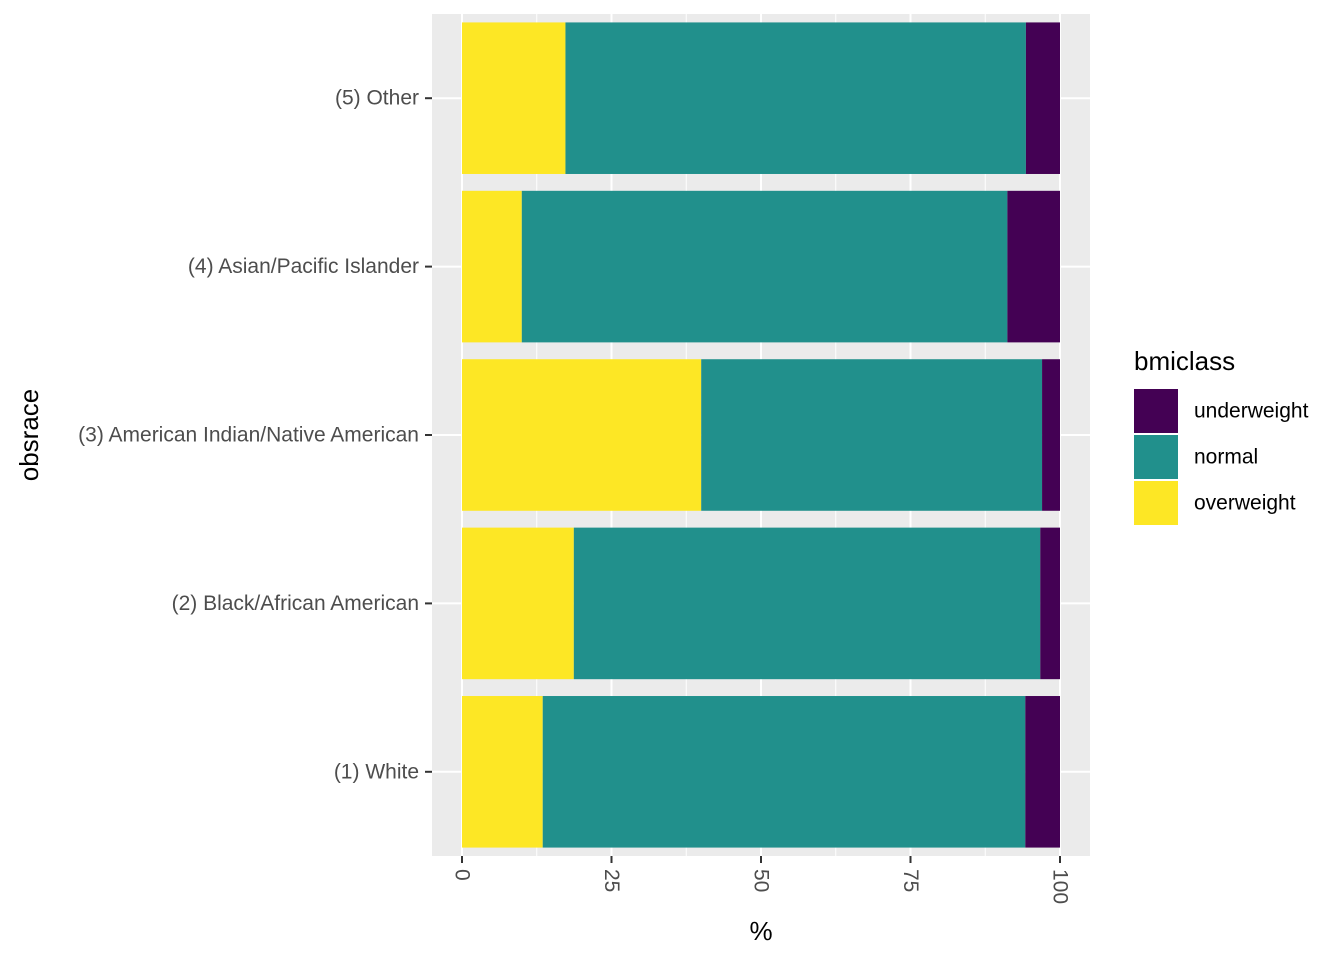 This screenshot has height=960, width=1344. What do you see at coordinates (1251, 411) in the screenshot?
I see `legend-label: underweight` at bounding box center [1251, 411].